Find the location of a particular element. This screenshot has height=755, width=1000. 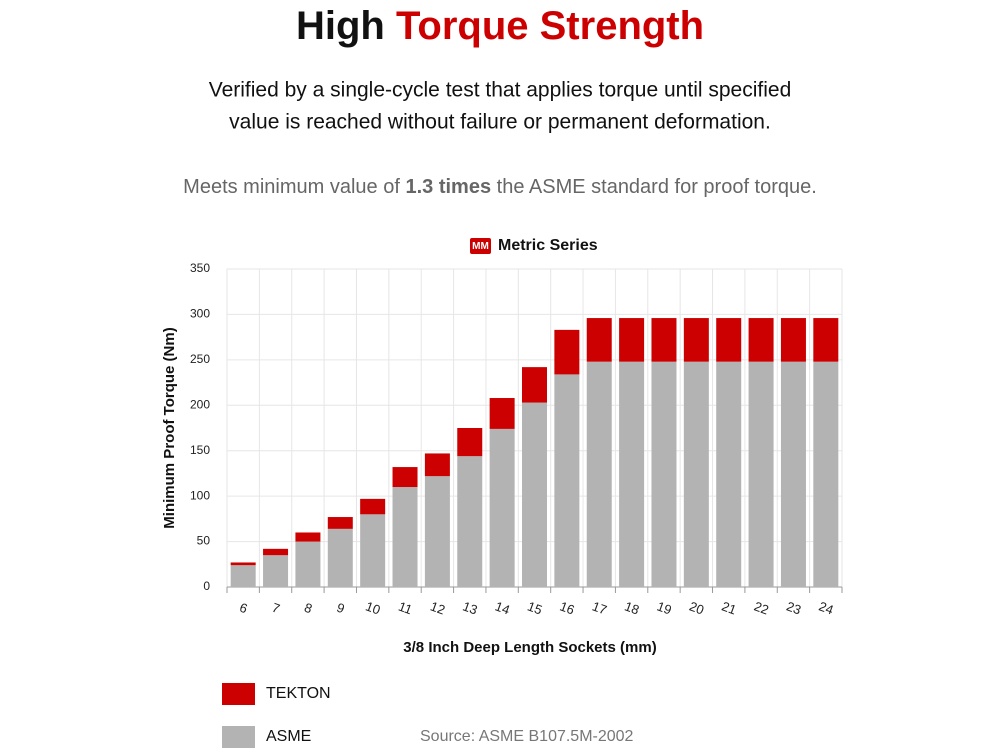

badge-bg is located at coordinates (480, 246).